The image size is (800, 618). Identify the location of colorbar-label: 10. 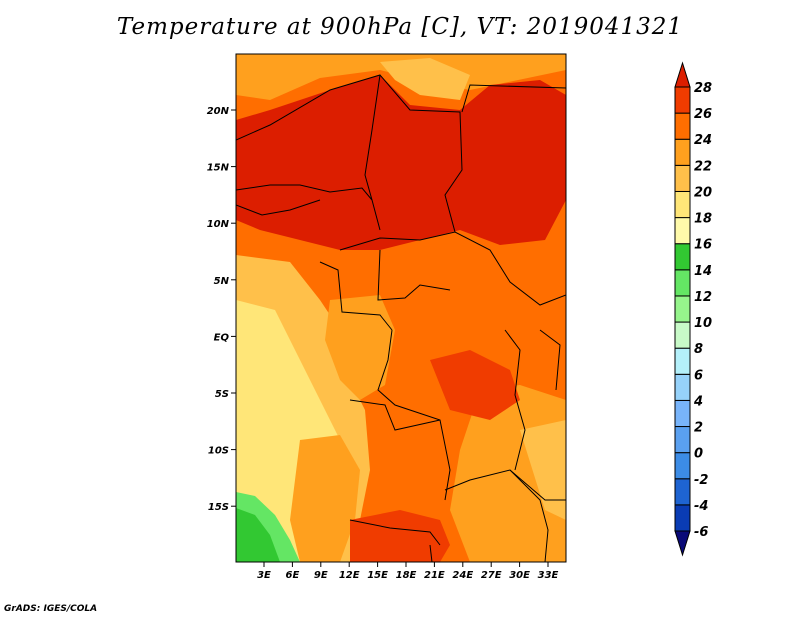
(703, 323).